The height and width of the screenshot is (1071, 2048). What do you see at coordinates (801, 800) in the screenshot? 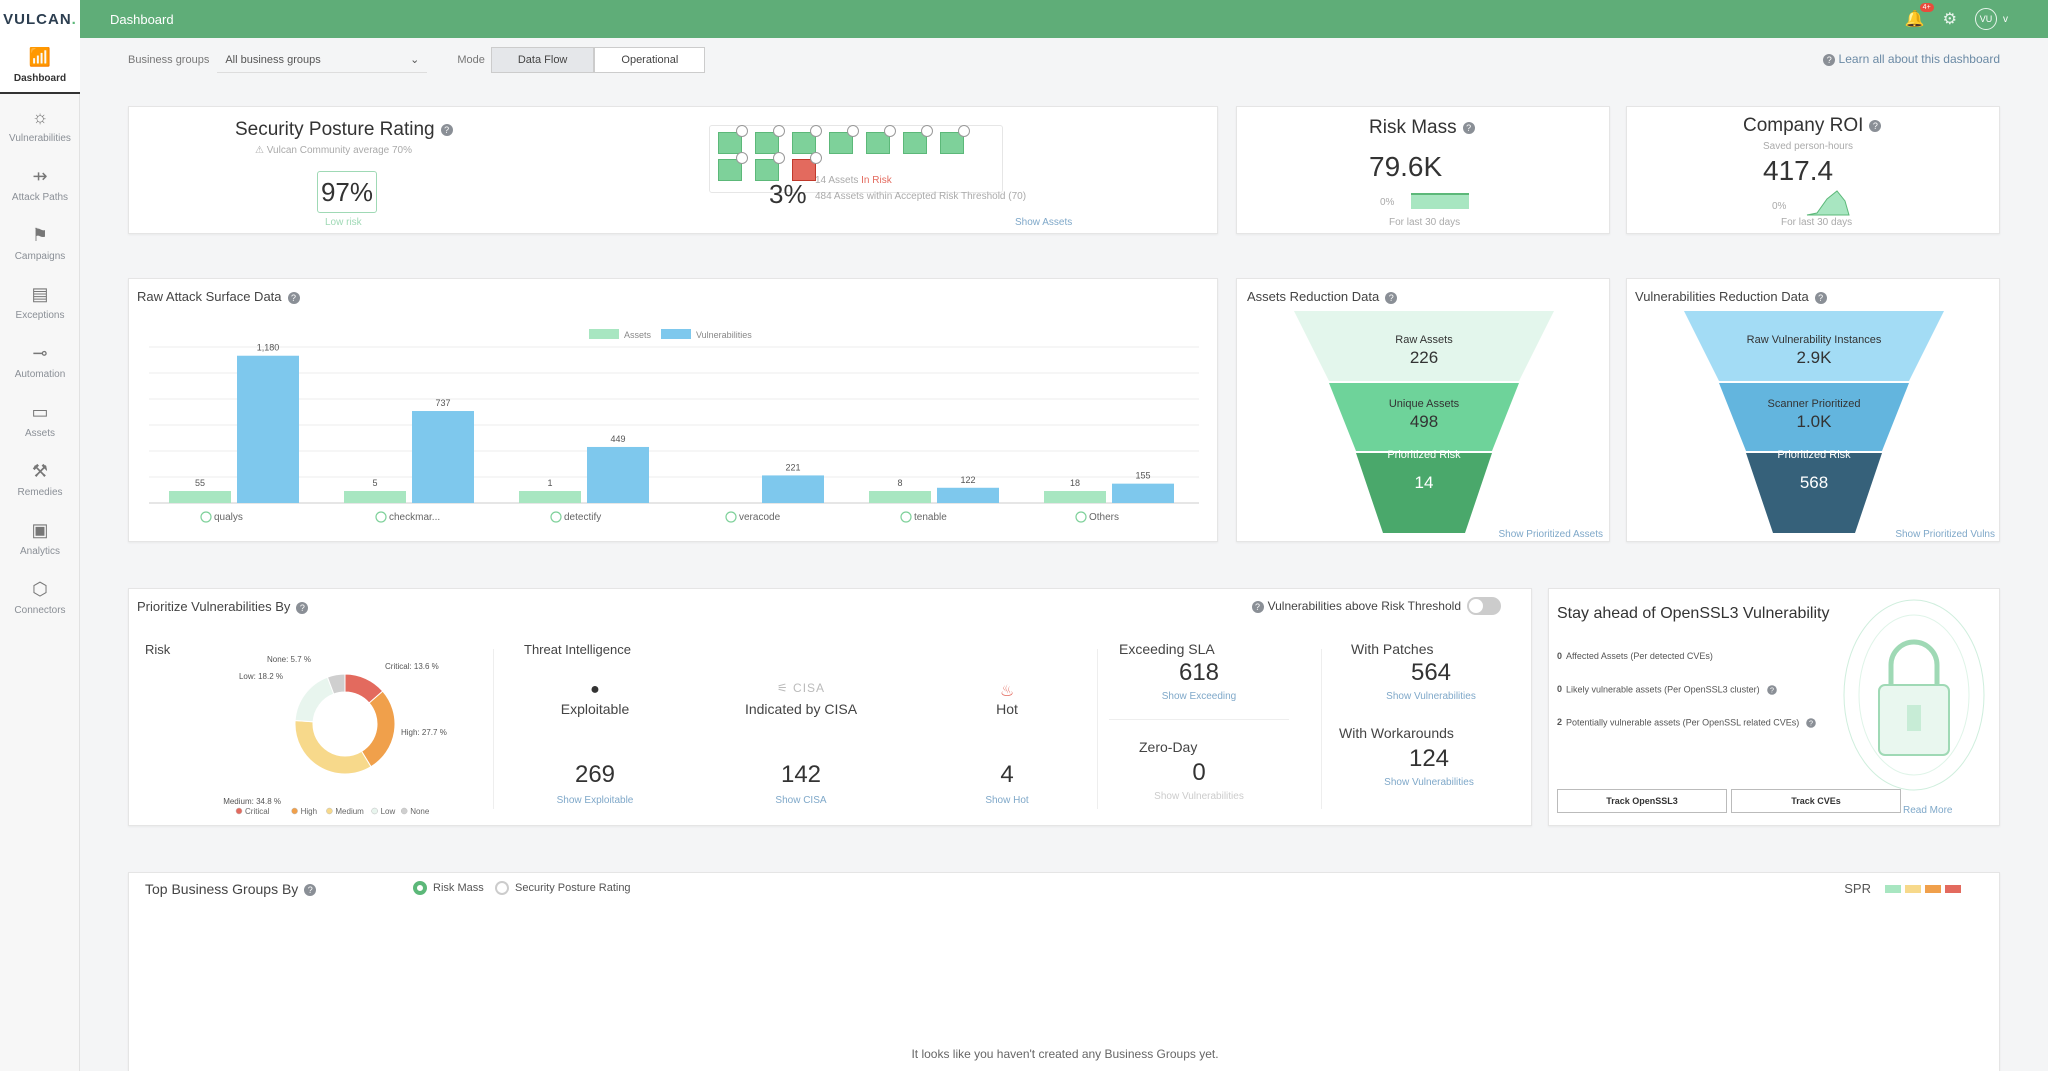
I see `show-cisa-link: Show CISA` at bounding box center [801, 800].